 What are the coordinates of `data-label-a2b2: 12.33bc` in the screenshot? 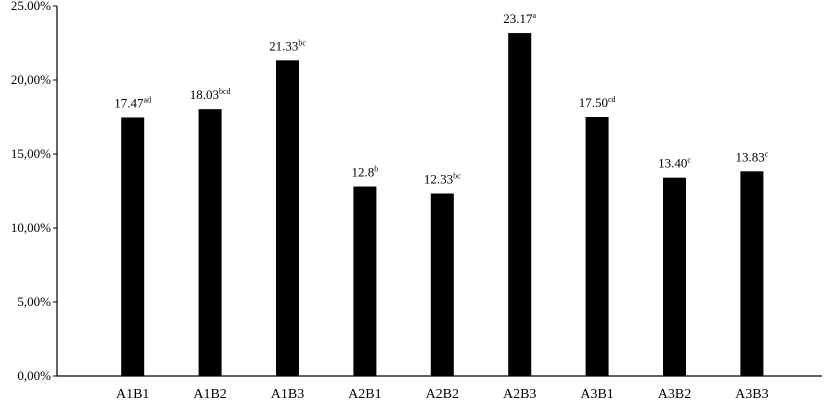 It's located at (442, 179).